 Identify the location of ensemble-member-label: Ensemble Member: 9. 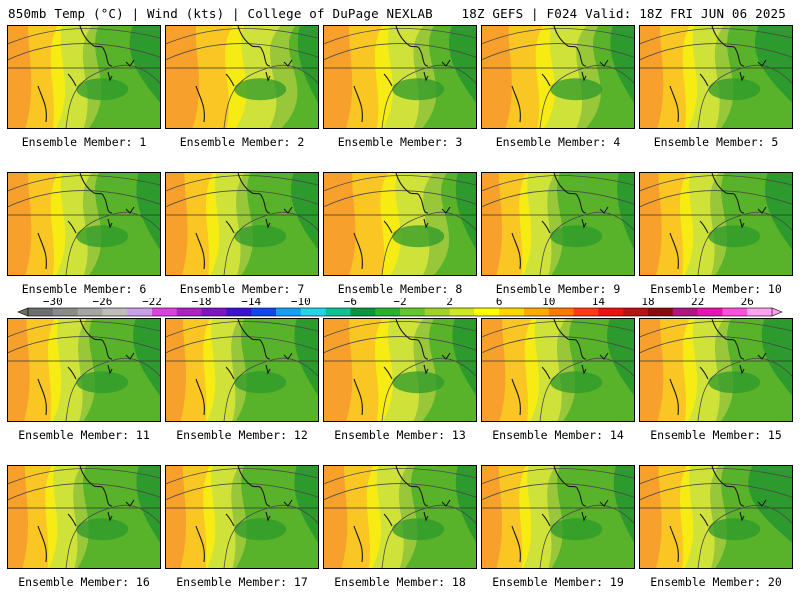
(558, 289).